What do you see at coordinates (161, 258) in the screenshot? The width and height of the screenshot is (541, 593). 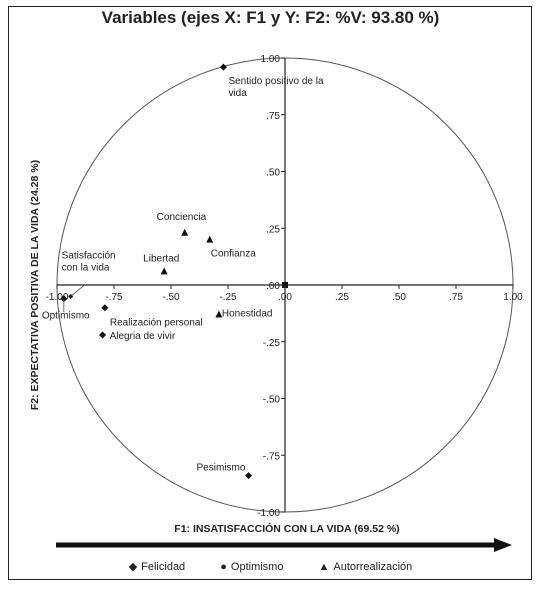 I see `point-label: Libertad` at bounding box center [161, 258].